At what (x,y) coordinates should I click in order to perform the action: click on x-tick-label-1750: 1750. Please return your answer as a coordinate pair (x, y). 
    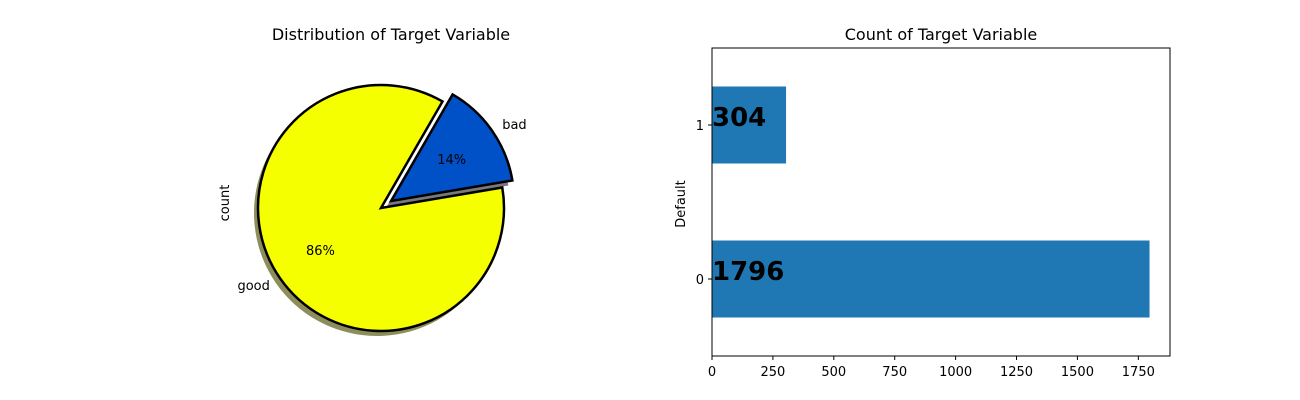
    Looking at the image, I should click on (1138, 372).